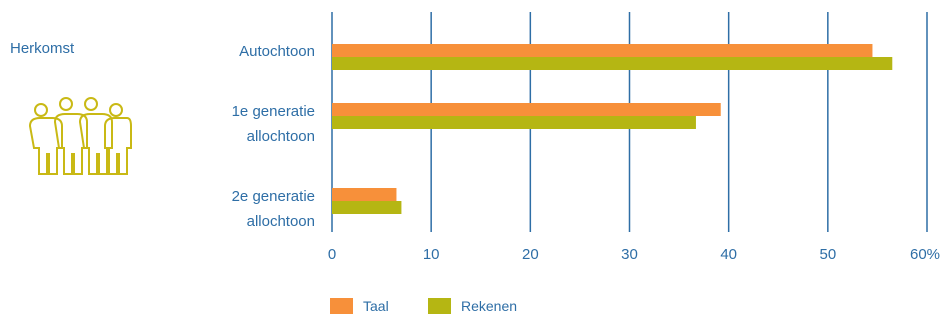 The height and width of the screenshot is (322, 947). What do you see at coordinates (431, 254) in the screenshot?
I see `x-tick-label: 10` at bounding box center [431, 254].